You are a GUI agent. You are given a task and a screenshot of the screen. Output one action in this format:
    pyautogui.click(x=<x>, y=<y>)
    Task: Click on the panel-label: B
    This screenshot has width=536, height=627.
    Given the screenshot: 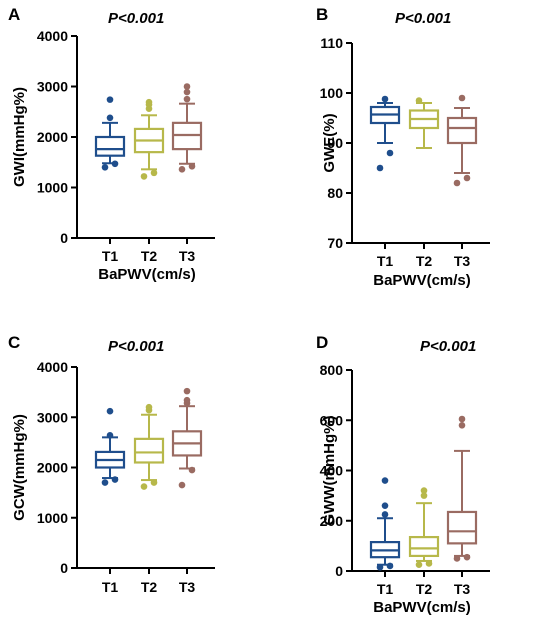 What is the action you would take?
    pyautogui.click(x=322, y=14)
    